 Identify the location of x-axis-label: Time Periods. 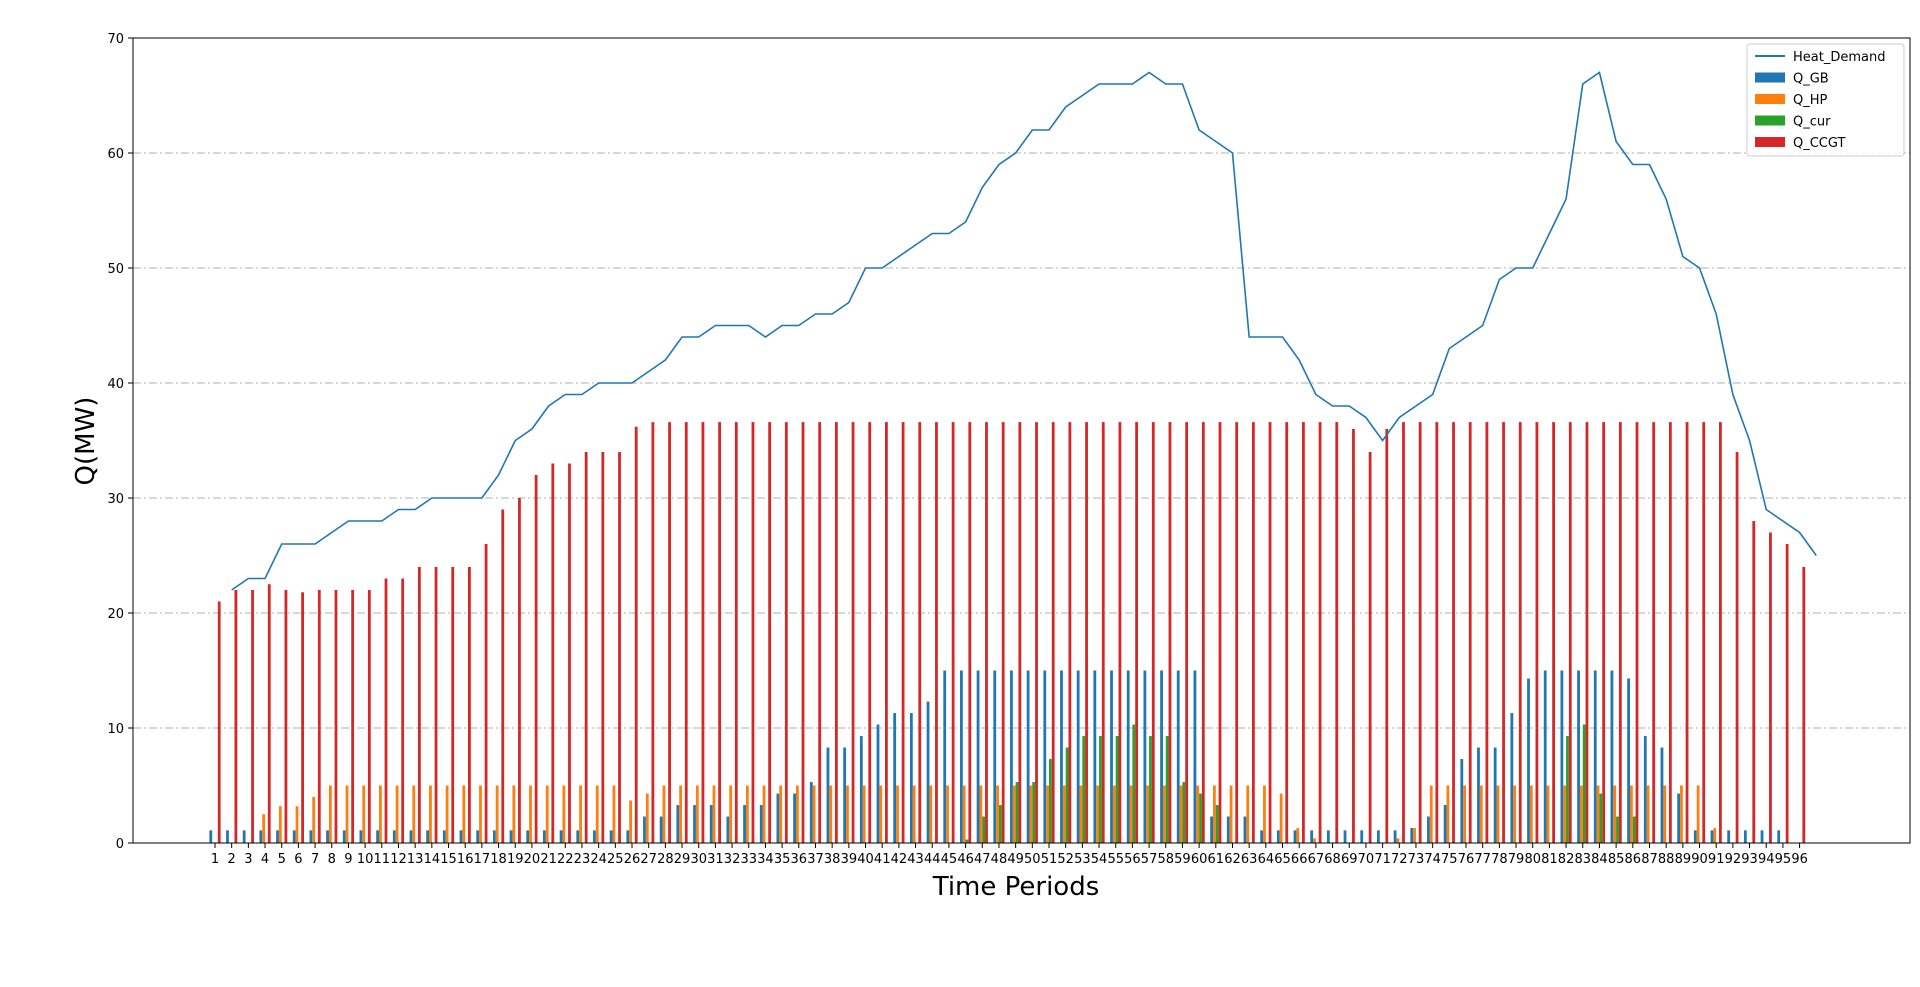
(1016, 887).